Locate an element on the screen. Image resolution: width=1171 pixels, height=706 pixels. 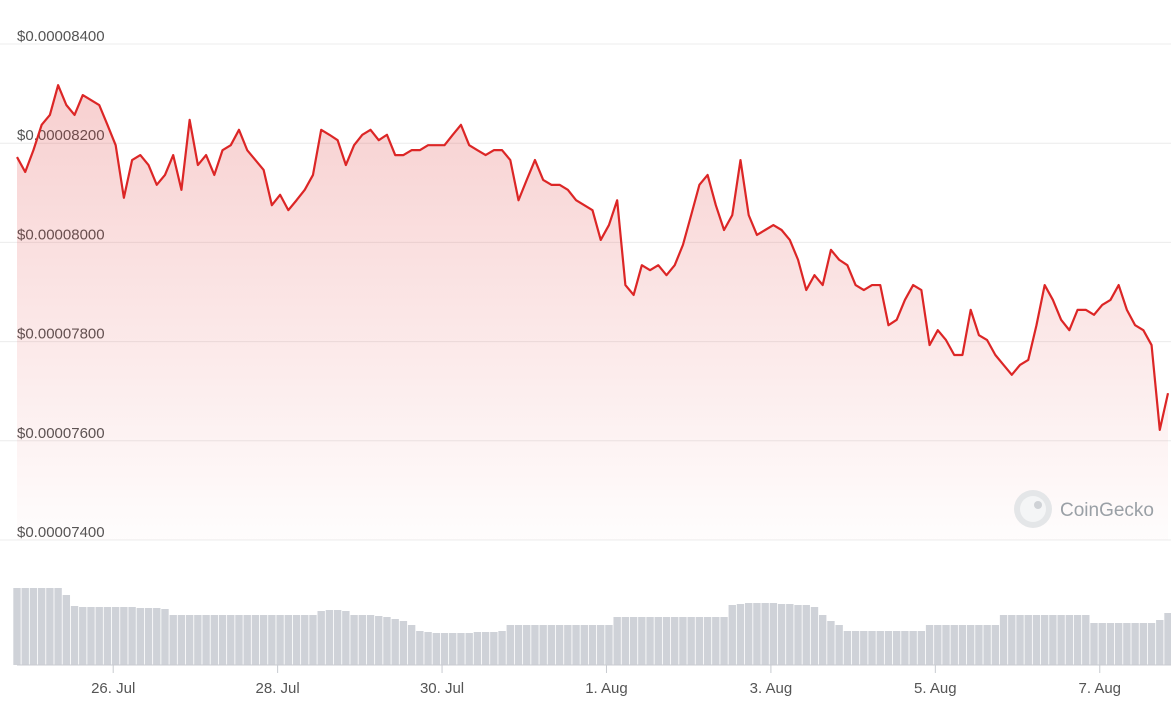
x-tick-label: 26. Jul is located at coordinates (113, 688).